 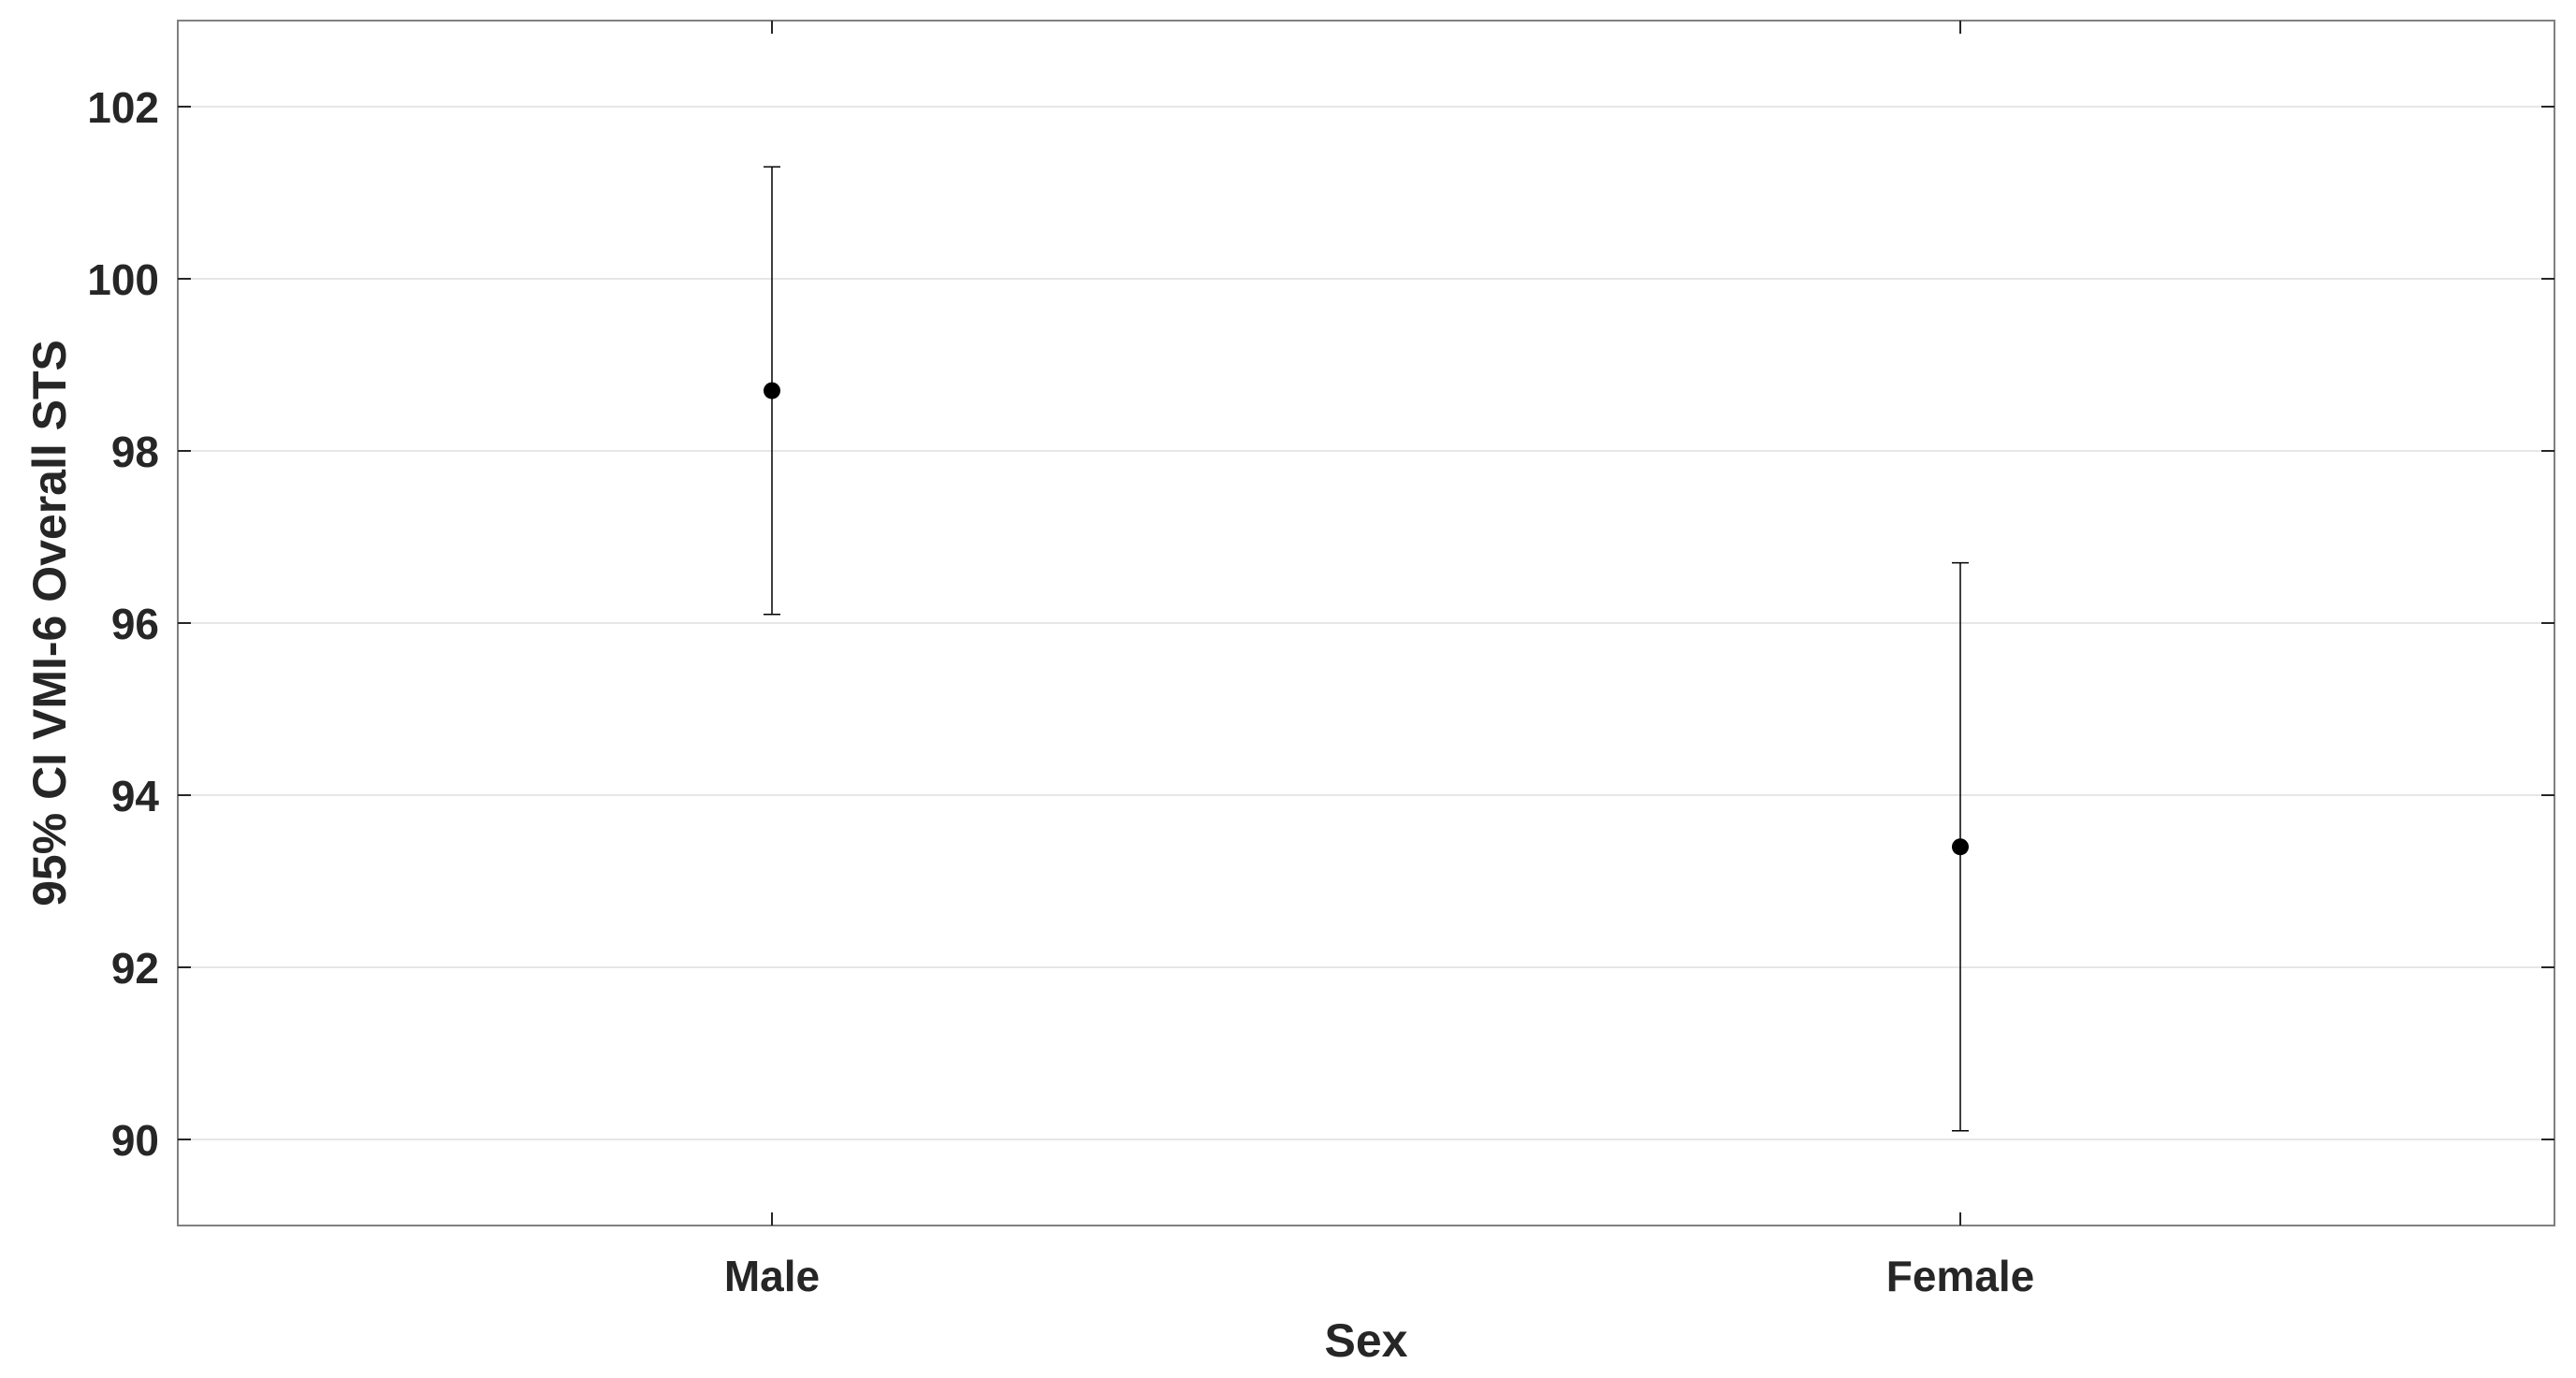 I want to click on x-tick-labels: Male Female, so click(x=1379, y=1276).